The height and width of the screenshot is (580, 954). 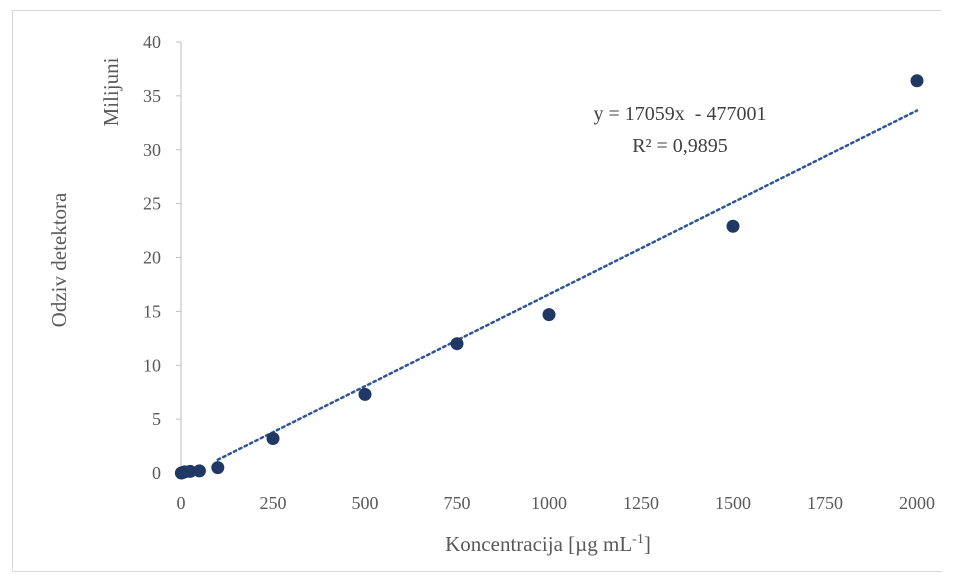 What do you see at coordinates (457, 503) in the screenshot?
I see `x-tick-label: 750` at bounding box center [457, 503].